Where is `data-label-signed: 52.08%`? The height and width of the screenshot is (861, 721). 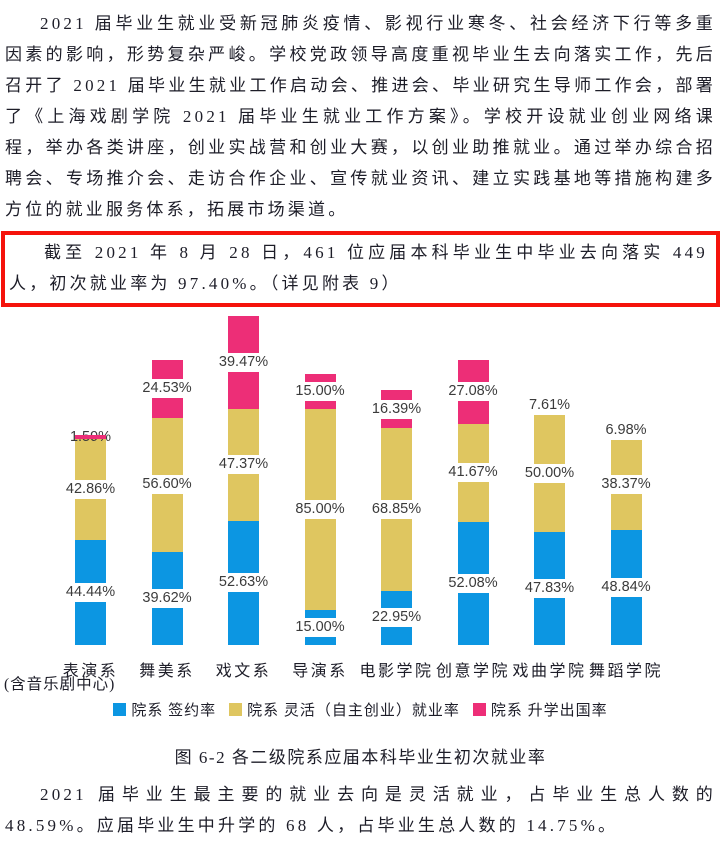
data-label-signed: 52.08% is located at coordinates (473, 584).